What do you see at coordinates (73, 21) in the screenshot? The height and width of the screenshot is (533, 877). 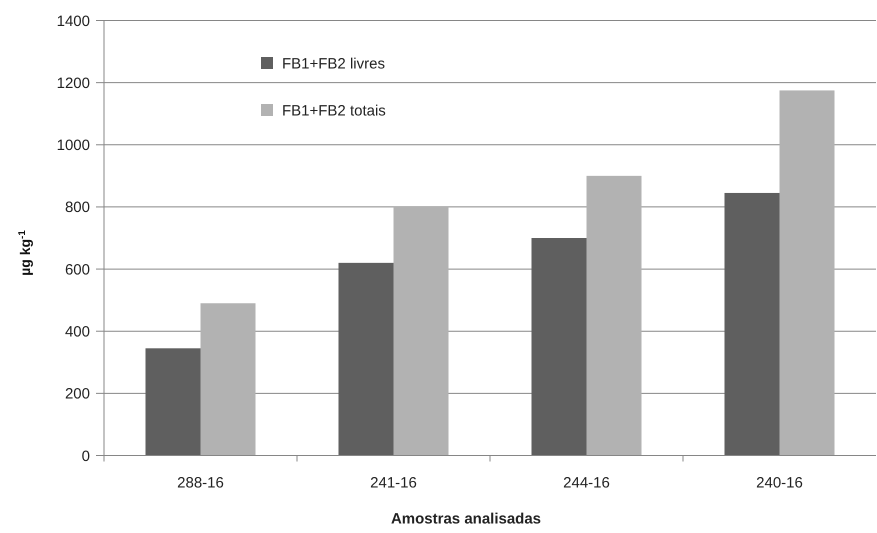 I see `y-tick-label: 1400` at bounding box center [73, 21].